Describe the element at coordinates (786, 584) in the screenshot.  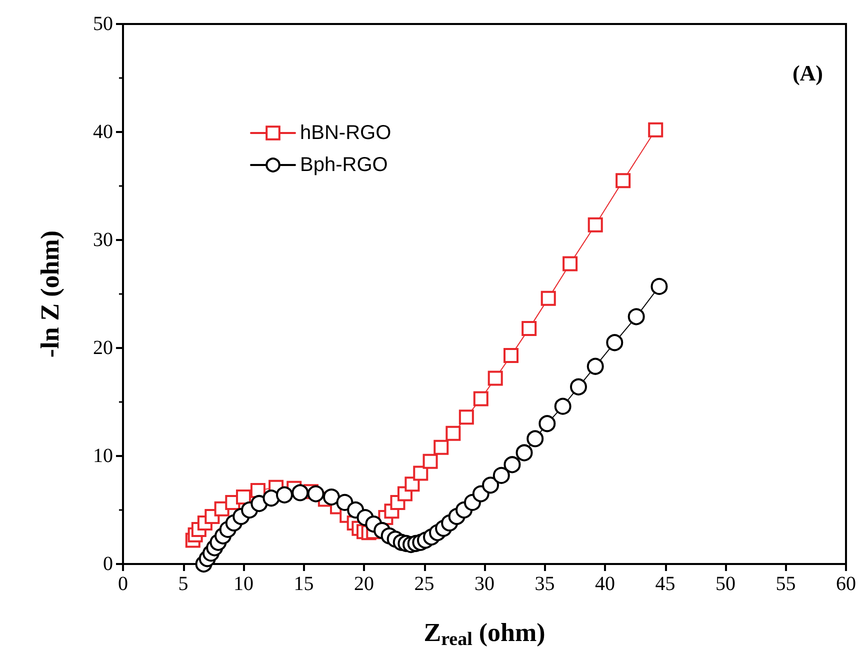
I see `x-tick-label: 55` at that location.